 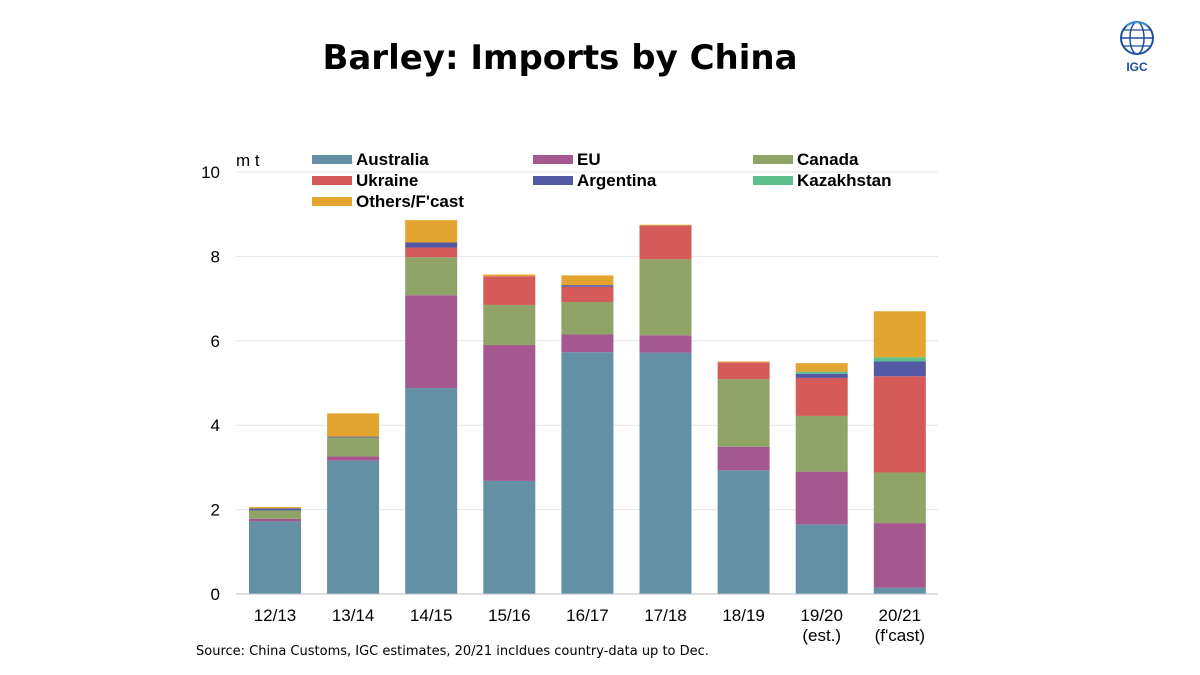 What do you see at coordinates (353, 615) in the screenshot?
I see `x-tick-label: 13/14` at bounding box center [353, 615].